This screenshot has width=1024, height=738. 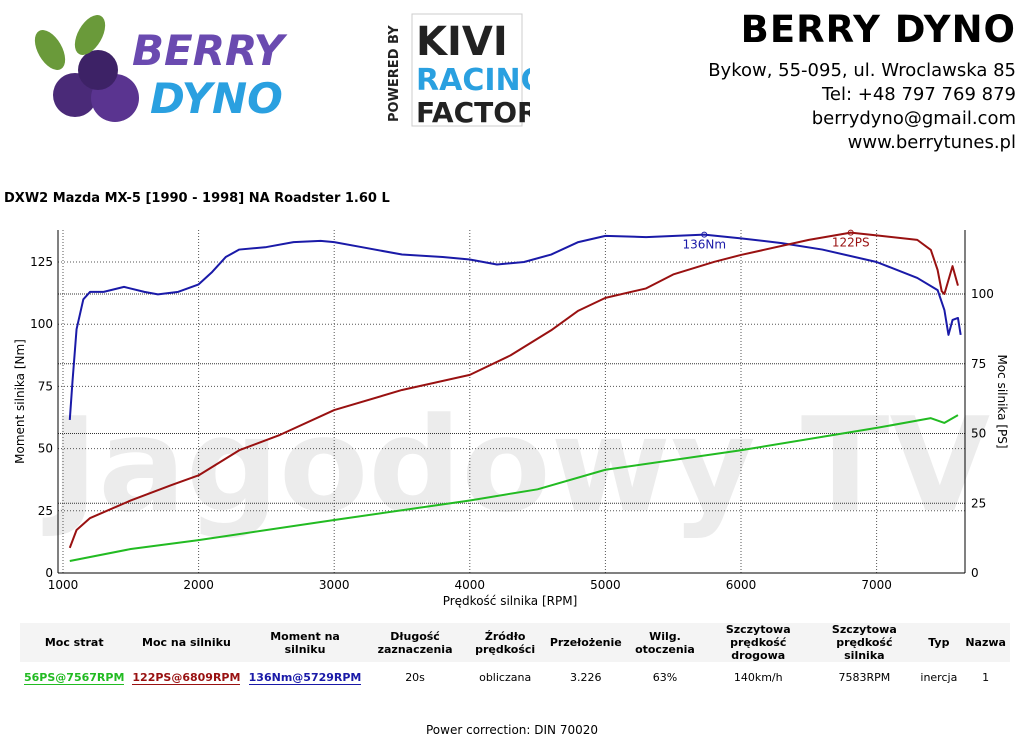 I want to click on table-cell: 3.226, so click(x=586, y=677).